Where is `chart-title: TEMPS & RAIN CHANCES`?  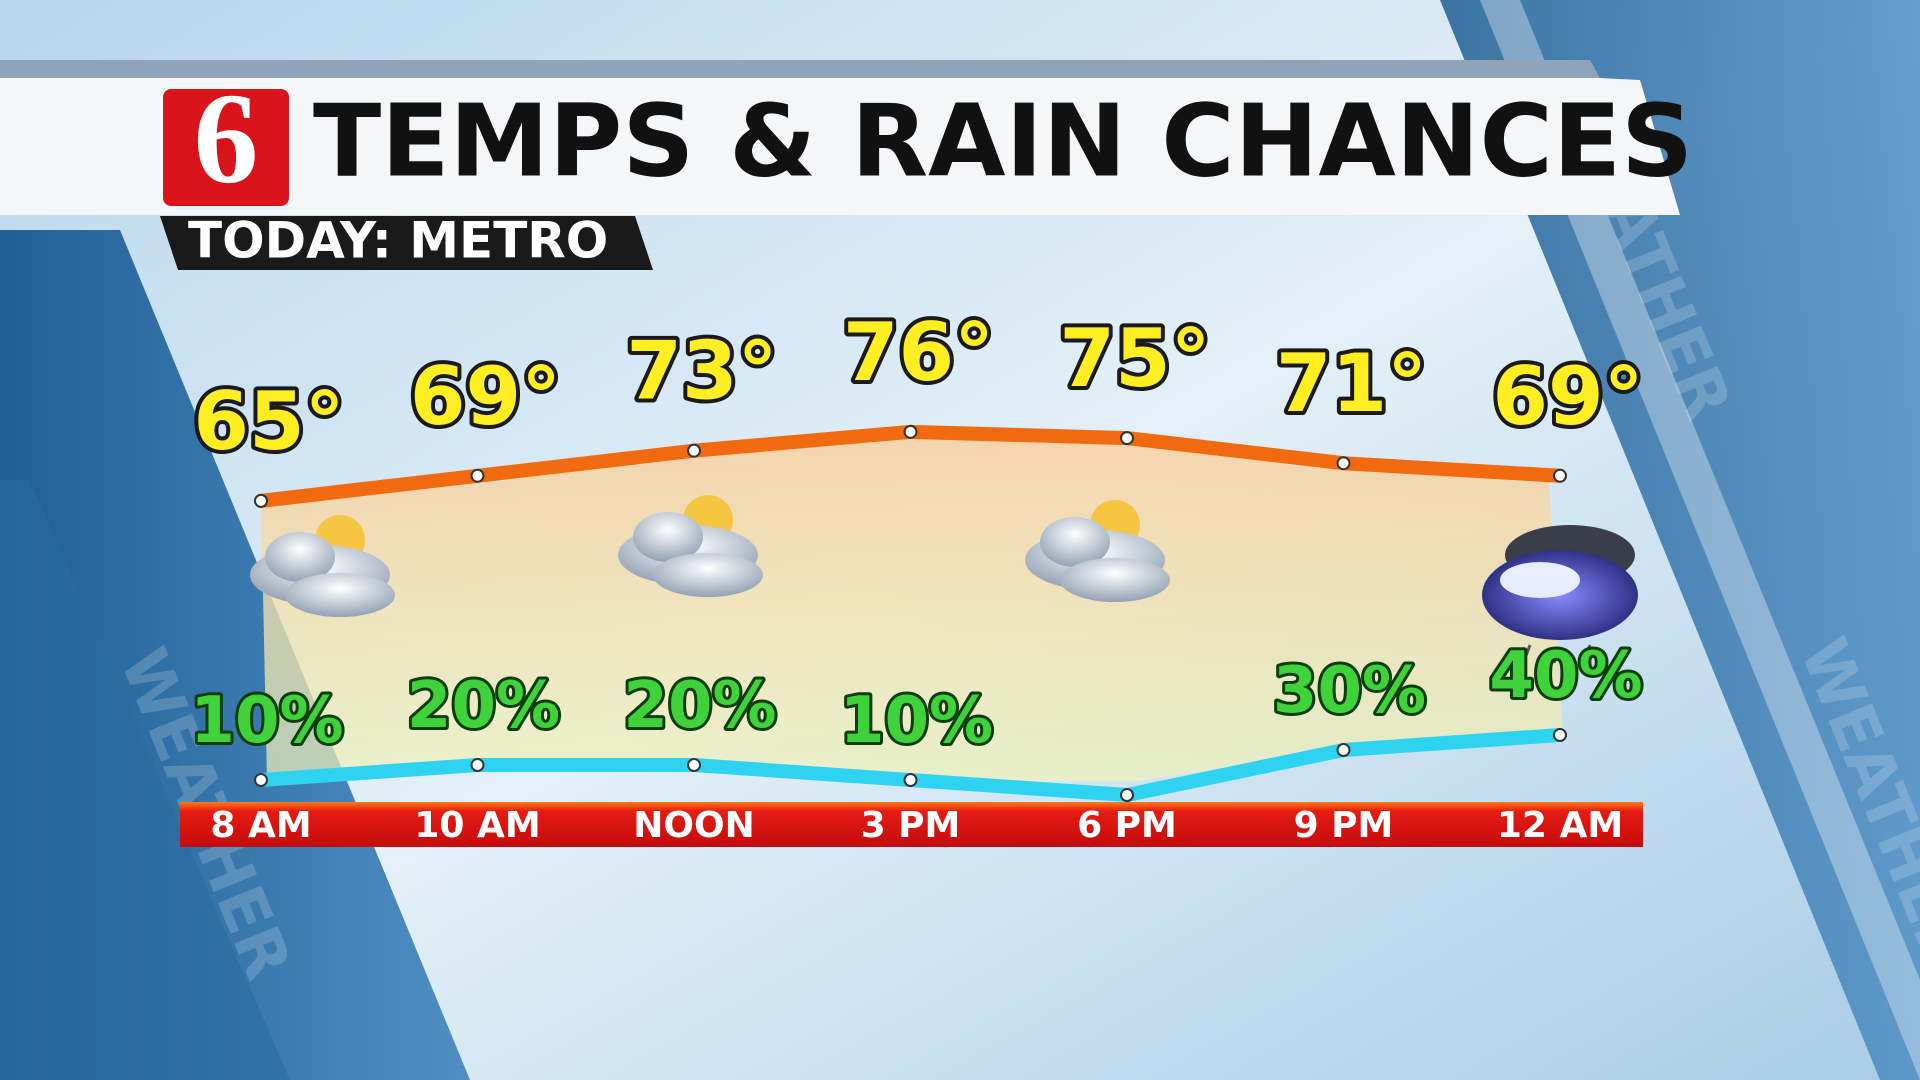
chart-title: TEMPS & RAIN CHANCES is located at coordinates (1003, 140).